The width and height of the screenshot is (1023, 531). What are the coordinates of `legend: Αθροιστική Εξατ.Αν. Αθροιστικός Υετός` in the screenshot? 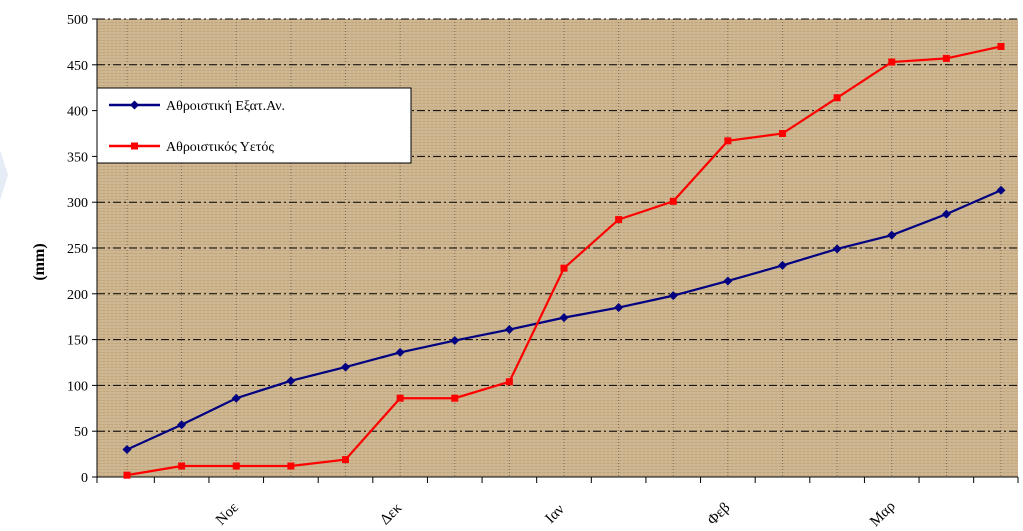 It's located at (254, 125).